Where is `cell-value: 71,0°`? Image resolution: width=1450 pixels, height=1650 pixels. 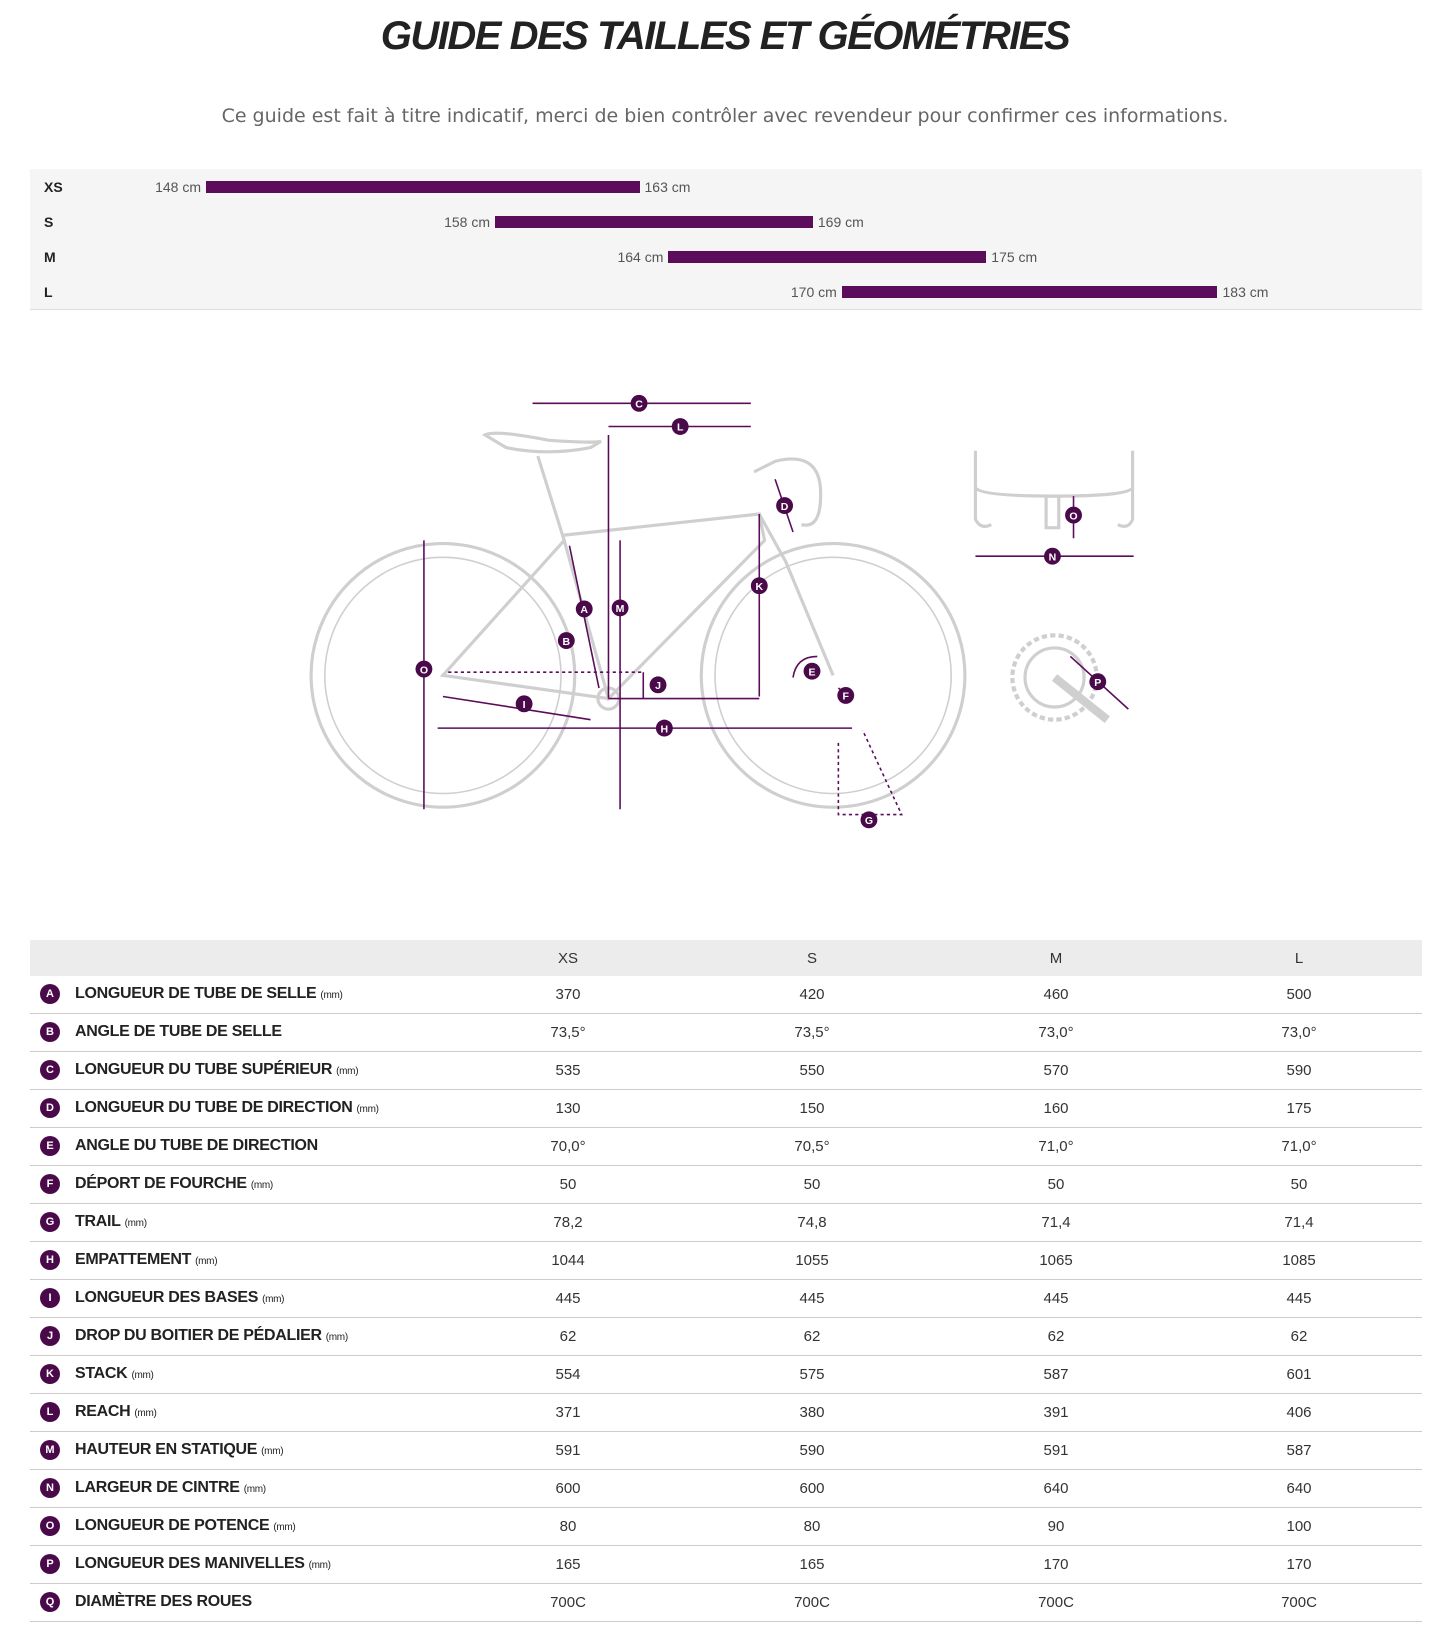 cell-value: 71,0° is located at coordinates (1299, 1146).